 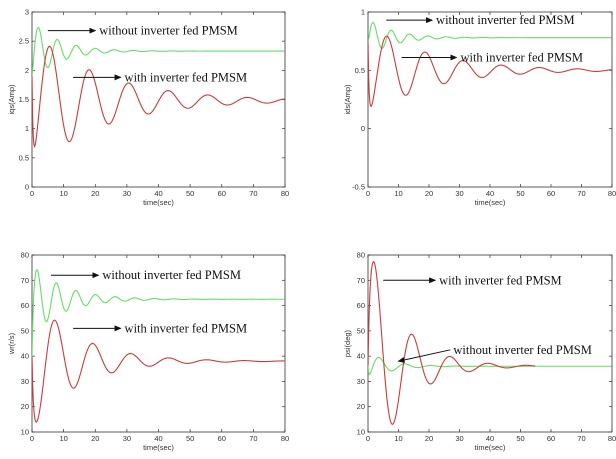 I want to click on psi-y-tick-label: 80, so click(x=361, y=255).